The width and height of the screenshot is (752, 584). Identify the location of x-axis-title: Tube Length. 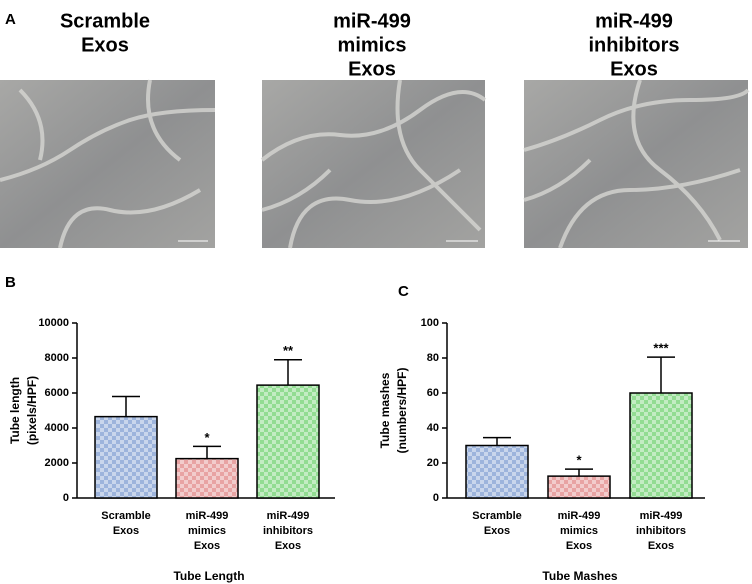
(208, 576).